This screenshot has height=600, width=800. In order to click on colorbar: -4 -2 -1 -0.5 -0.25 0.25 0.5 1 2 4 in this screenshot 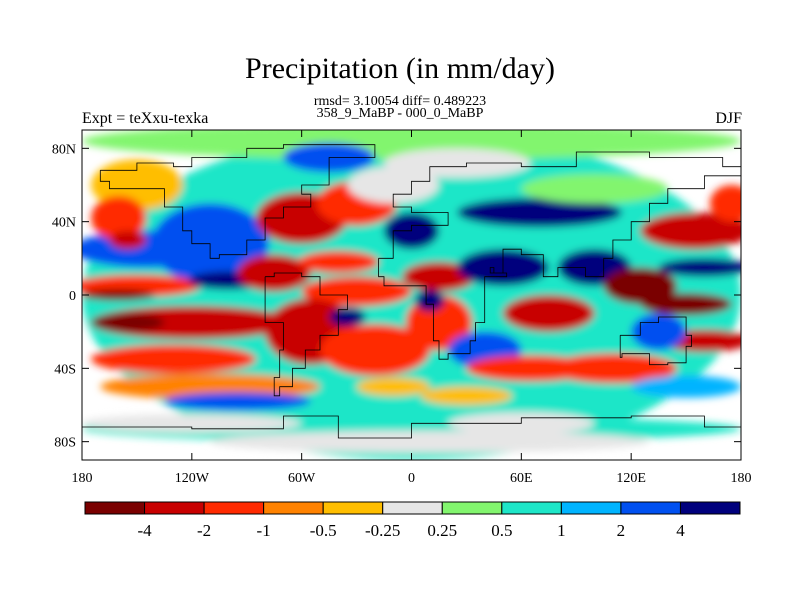, I will do `click(412, 520)`.